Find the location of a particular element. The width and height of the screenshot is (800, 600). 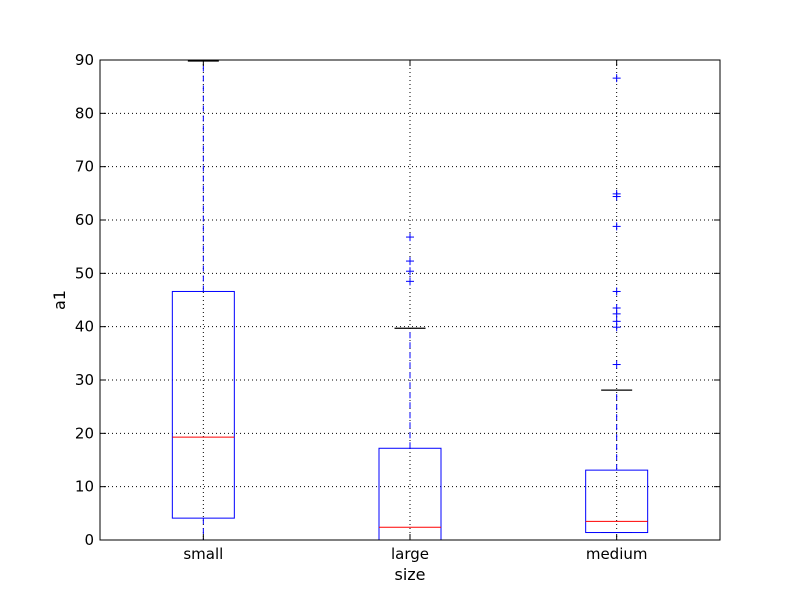

y-tick-label: 60 is located at coordinates (84, 220).